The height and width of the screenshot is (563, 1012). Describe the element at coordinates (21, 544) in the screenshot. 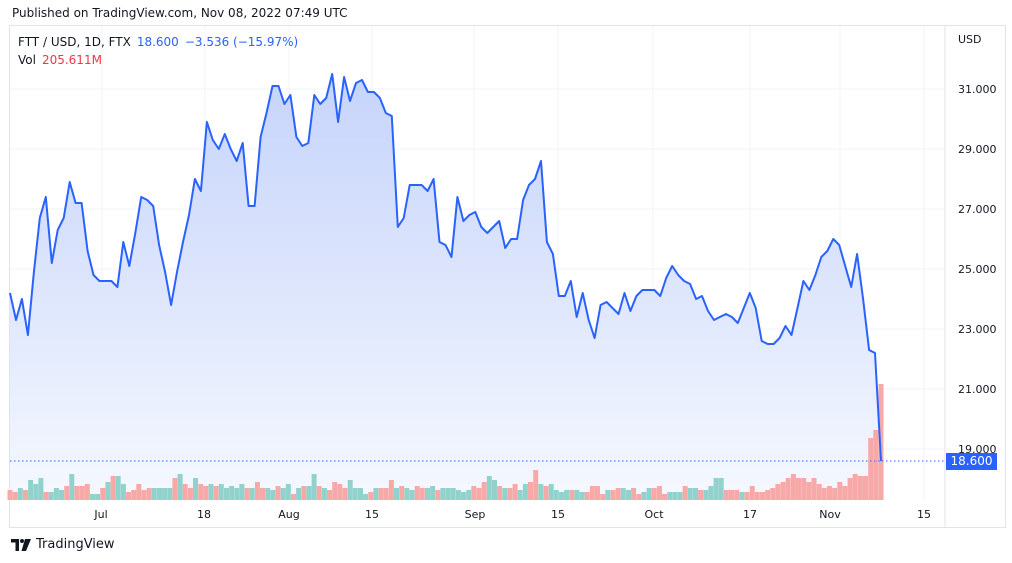

I see `tradingview-logo-icon` at that location.